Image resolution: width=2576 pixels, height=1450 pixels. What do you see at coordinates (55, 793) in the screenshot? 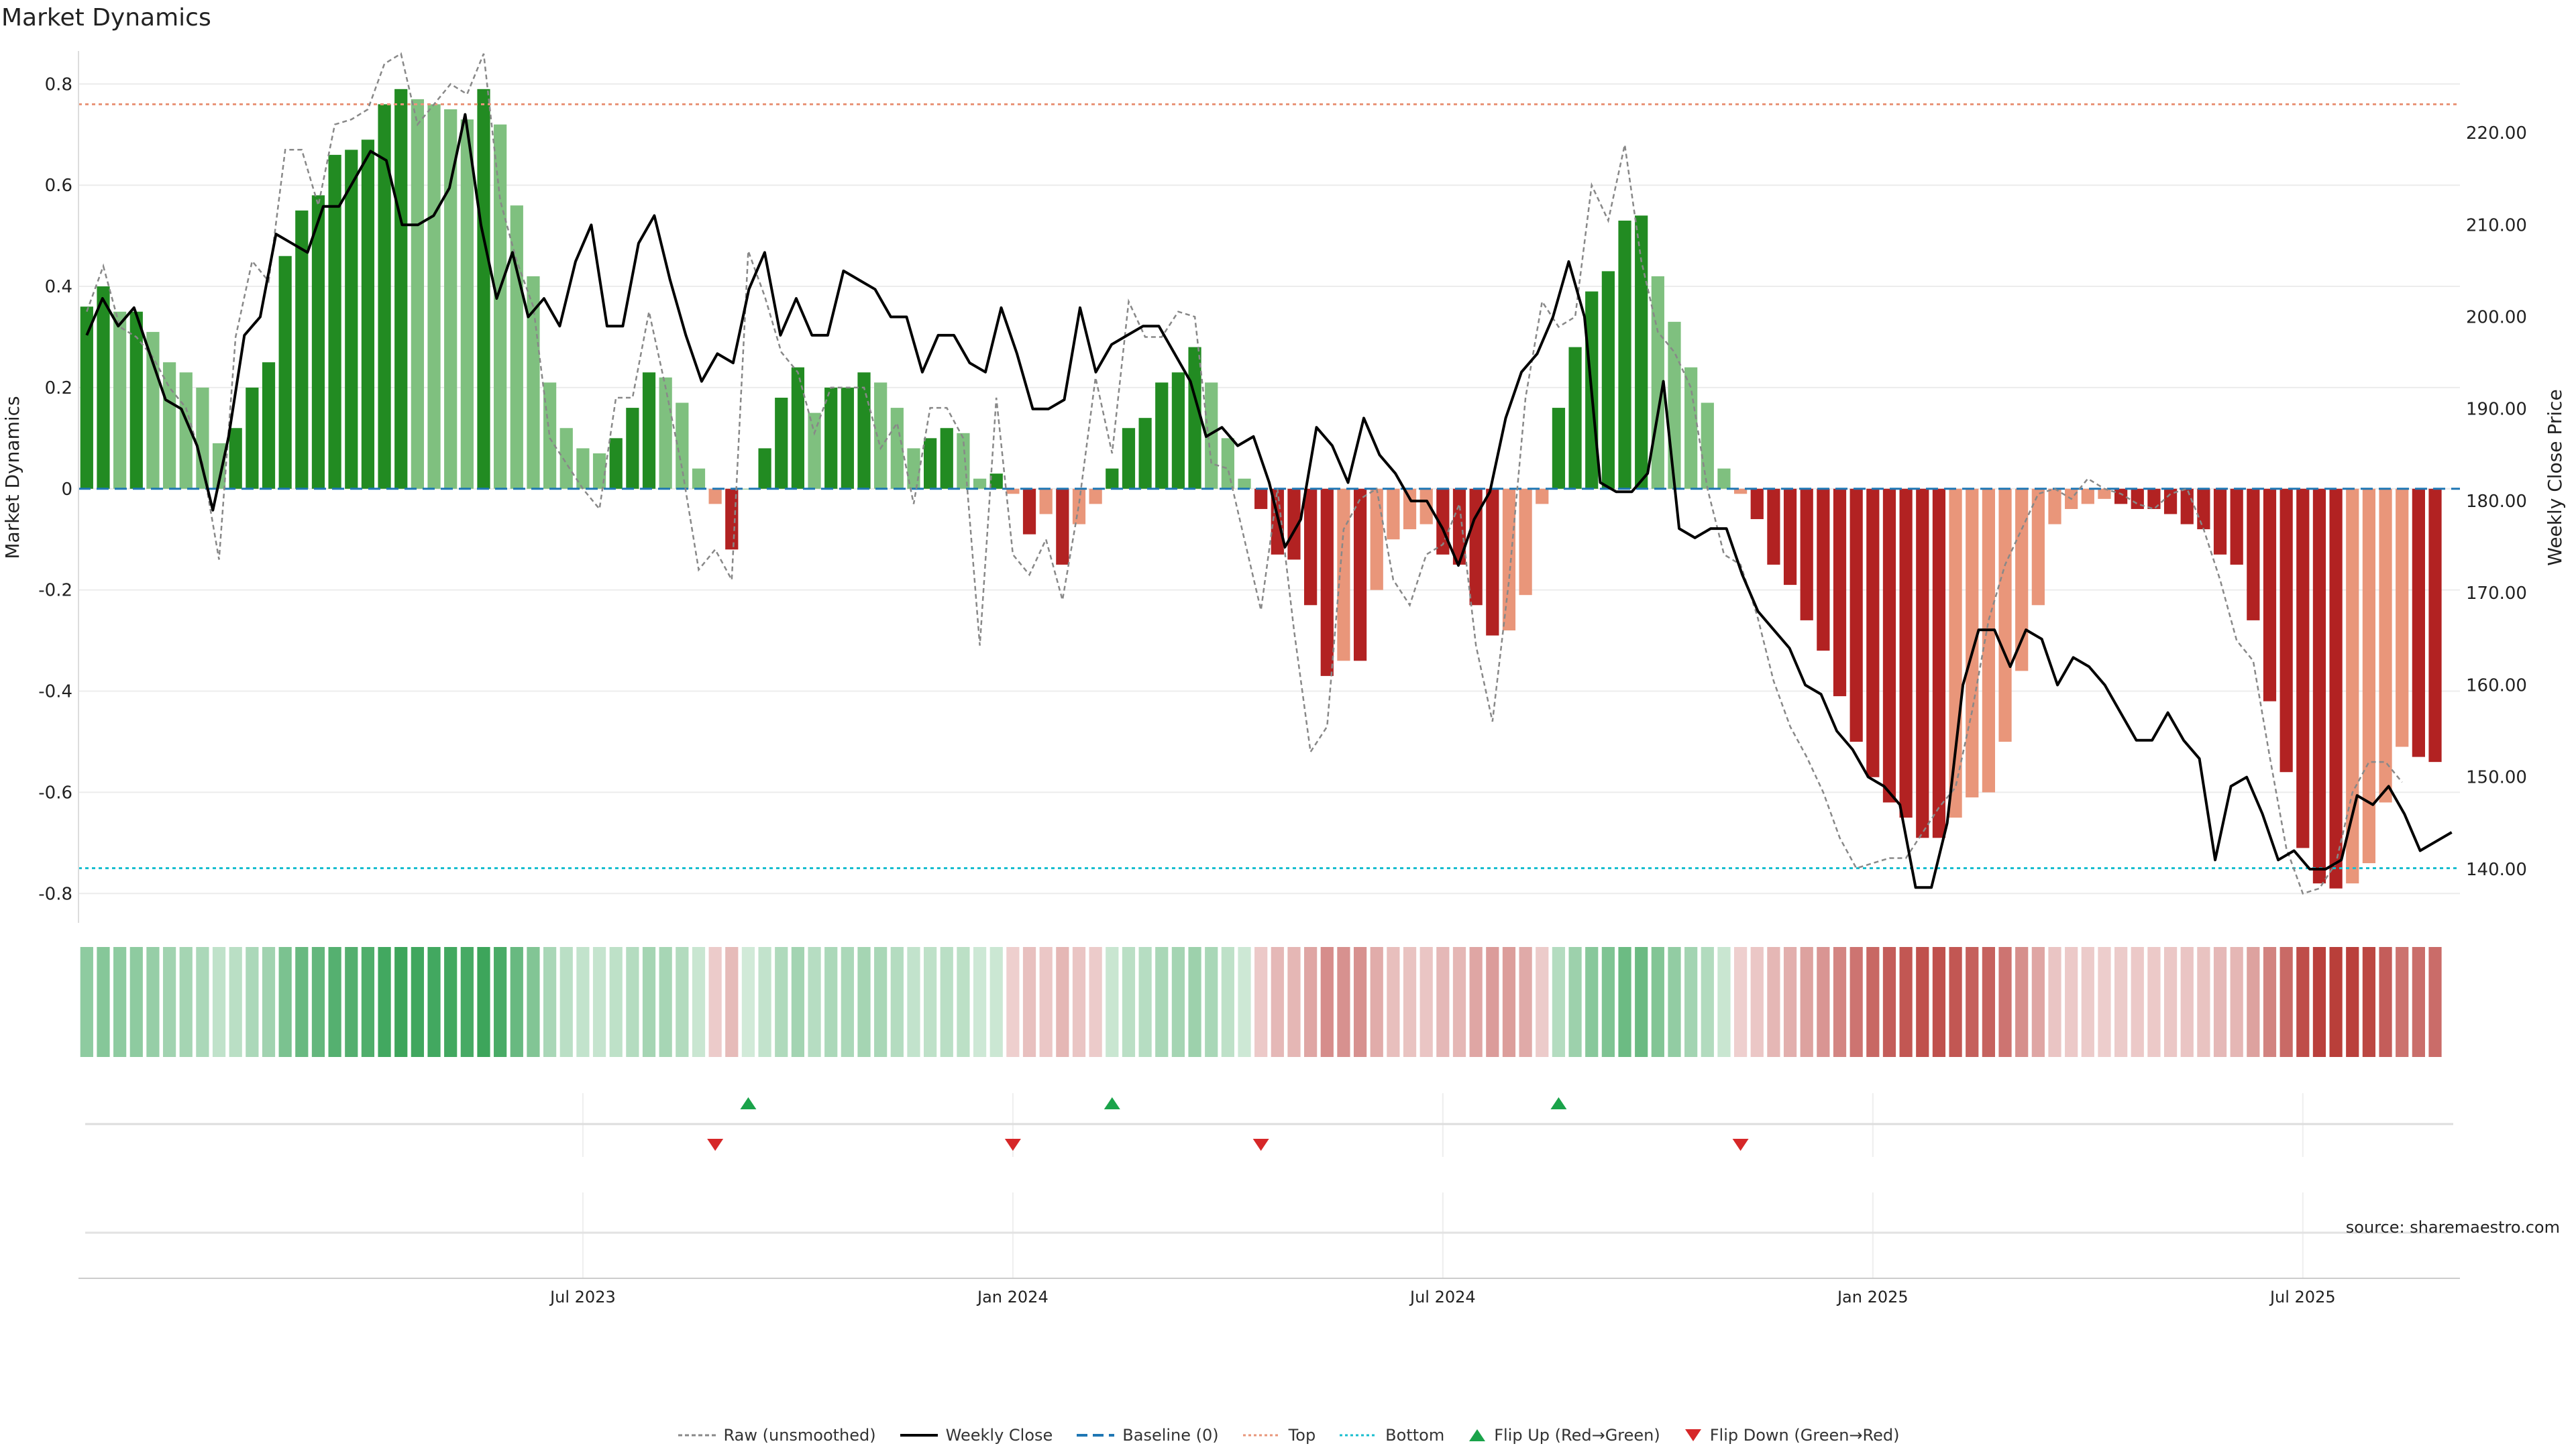
I see `left-tick-label: -0.6` at bounding box center [55, 793].